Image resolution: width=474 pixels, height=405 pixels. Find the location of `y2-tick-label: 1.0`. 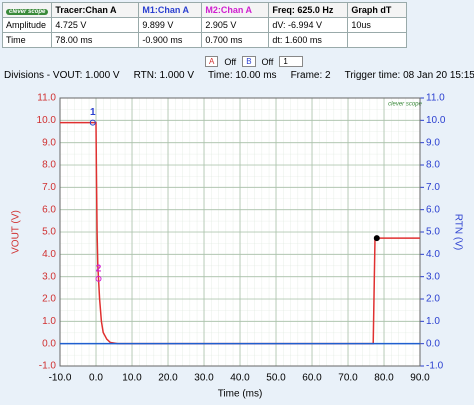

y2-tick-label: 1.0 is located at coordinates (433, 321).